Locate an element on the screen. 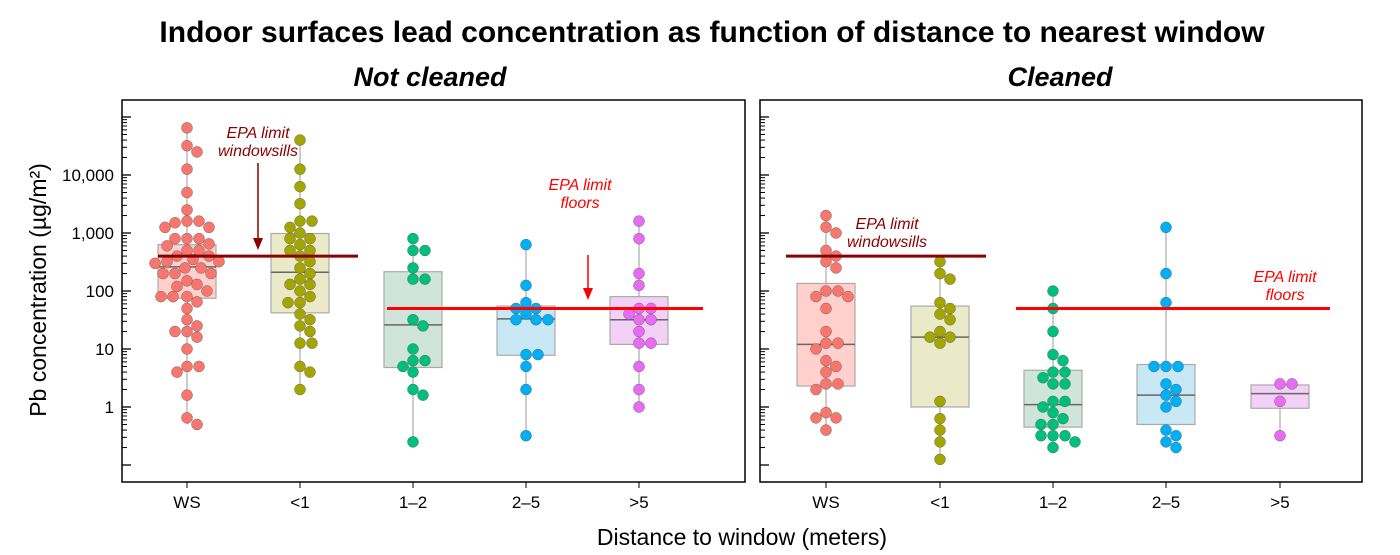 The height and width of the screenshot is (555, 1400). epa-label-floors: floors is located at coordinates (579, 203).